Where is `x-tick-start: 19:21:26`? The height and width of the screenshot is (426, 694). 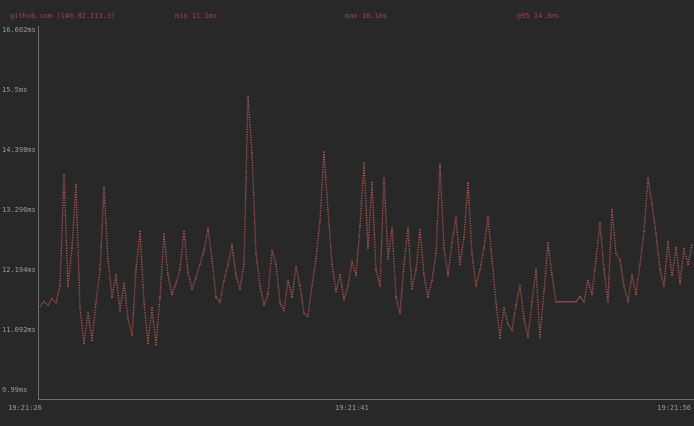 x-tick-start: 19:21:26 is located at coordinates (25, 408).